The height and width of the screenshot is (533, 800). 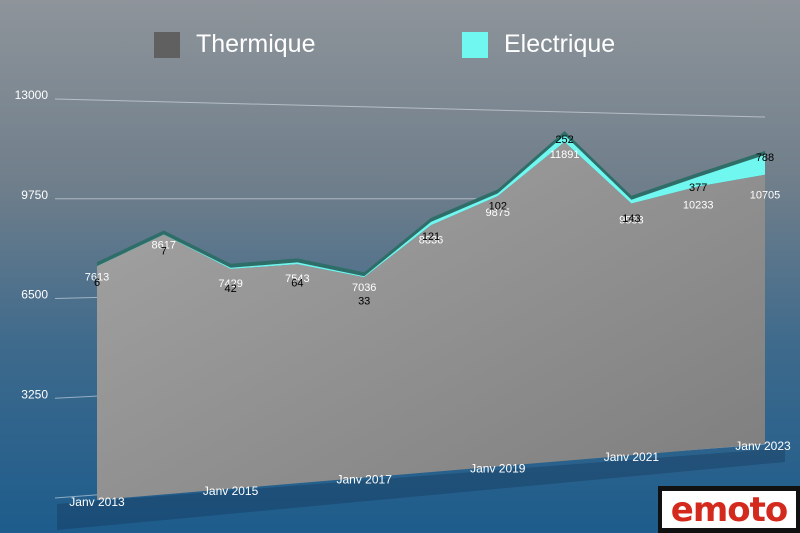 What do you see at coordinates (698, 188) in the screenshot?
I see `electrique-data-label: 377` at bounding box center [698, 188].